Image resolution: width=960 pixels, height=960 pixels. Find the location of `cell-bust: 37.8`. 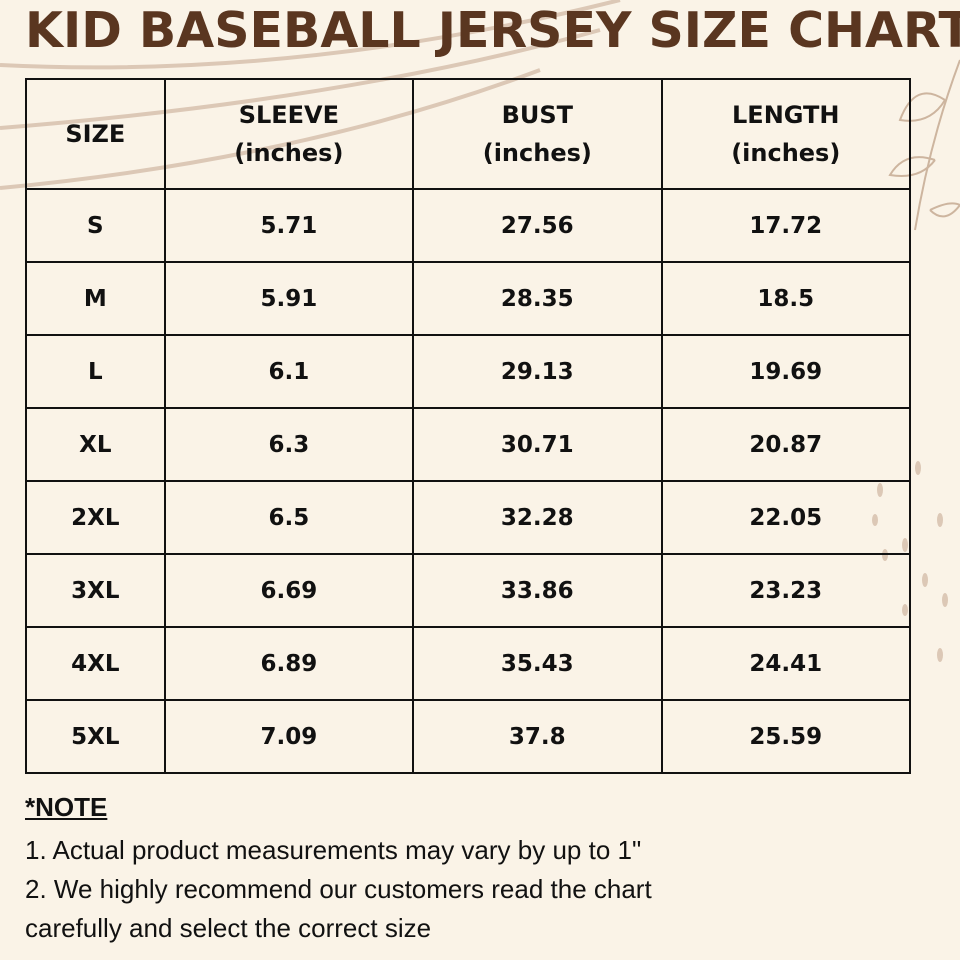

cell-bust: 37.8 is located at coordinates (537, 736).